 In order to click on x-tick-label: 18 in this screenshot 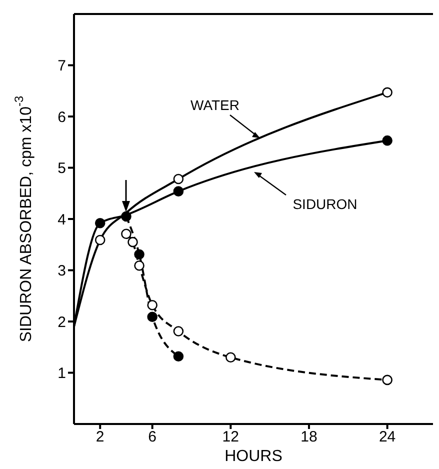, I will do `click(309, 437)`.